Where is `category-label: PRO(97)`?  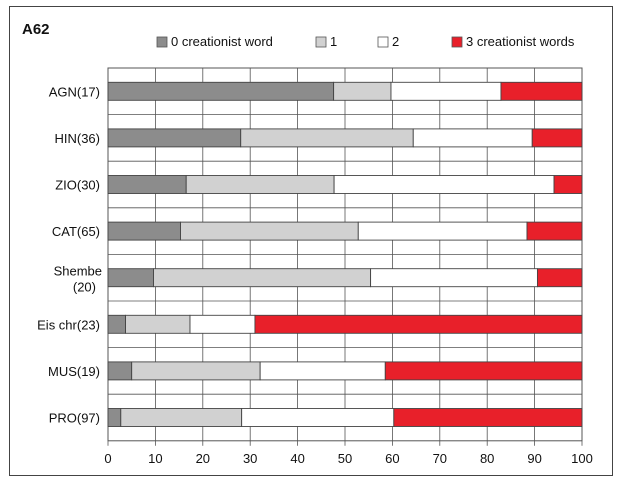 category-label: PRO(97) is located at coordinates (74, 418).